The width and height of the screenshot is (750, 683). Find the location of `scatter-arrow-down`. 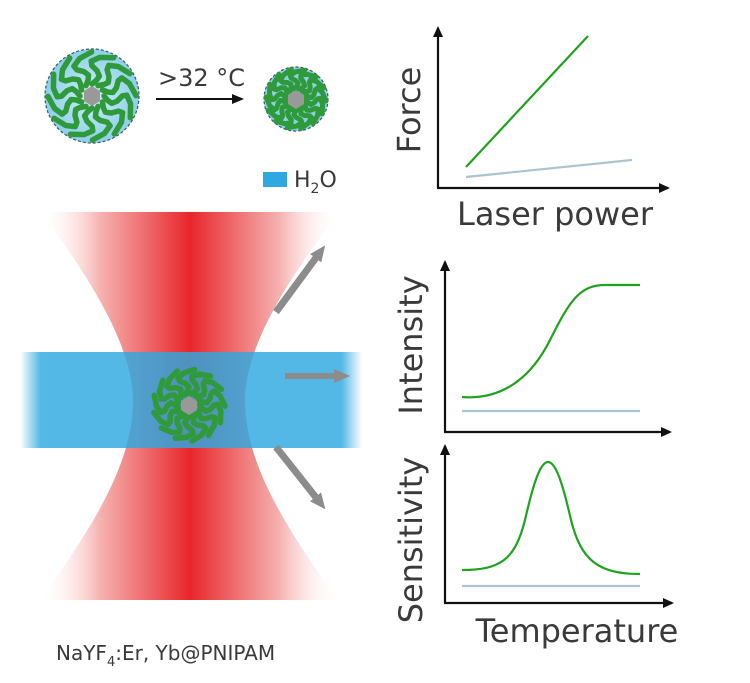

scatter-arrow-down is located at coordinates (299, 477).